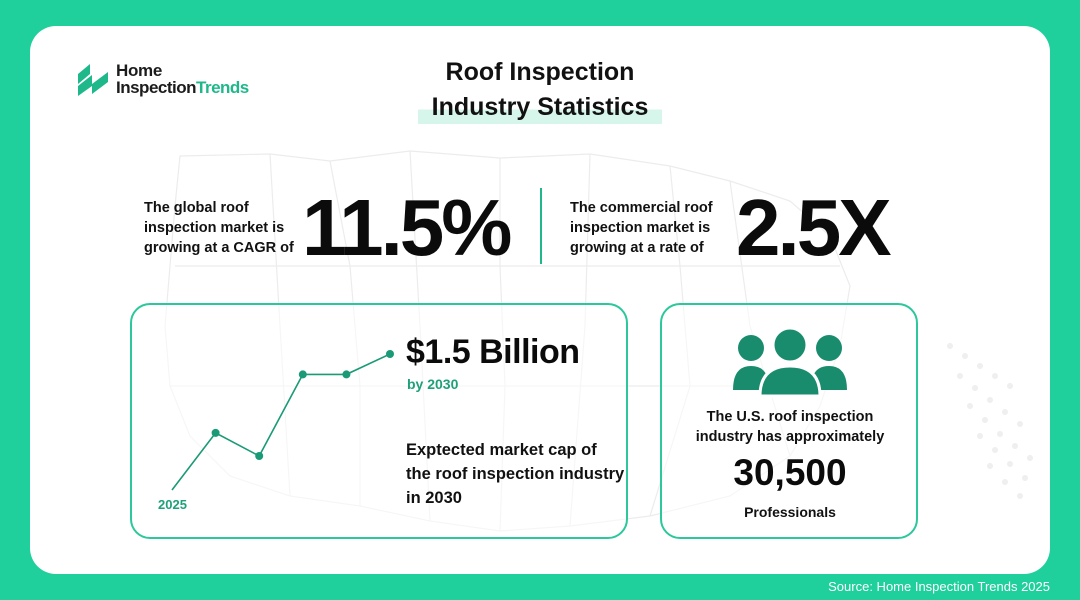  What do you see at coordinates (182, 87) in the screenshot?
I see `brand-name-line2: InspectionTrends` at bounding box center [182, 87].